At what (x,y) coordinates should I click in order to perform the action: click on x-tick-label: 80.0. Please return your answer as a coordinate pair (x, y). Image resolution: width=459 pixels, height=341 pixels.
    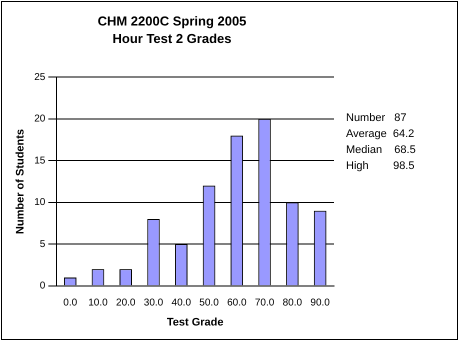
    Looking at the image, I should click on (292, 303).